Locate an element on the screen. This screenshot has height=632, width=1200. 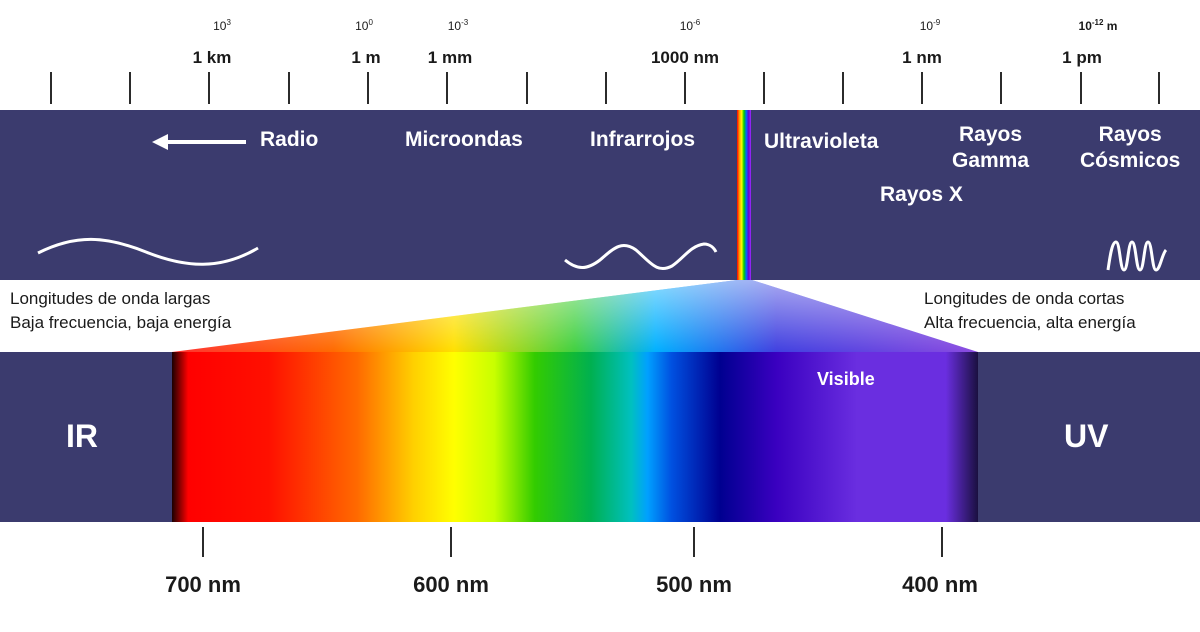
unit-label-1000nm: 1000 nm is located at coordinates (685, 57).